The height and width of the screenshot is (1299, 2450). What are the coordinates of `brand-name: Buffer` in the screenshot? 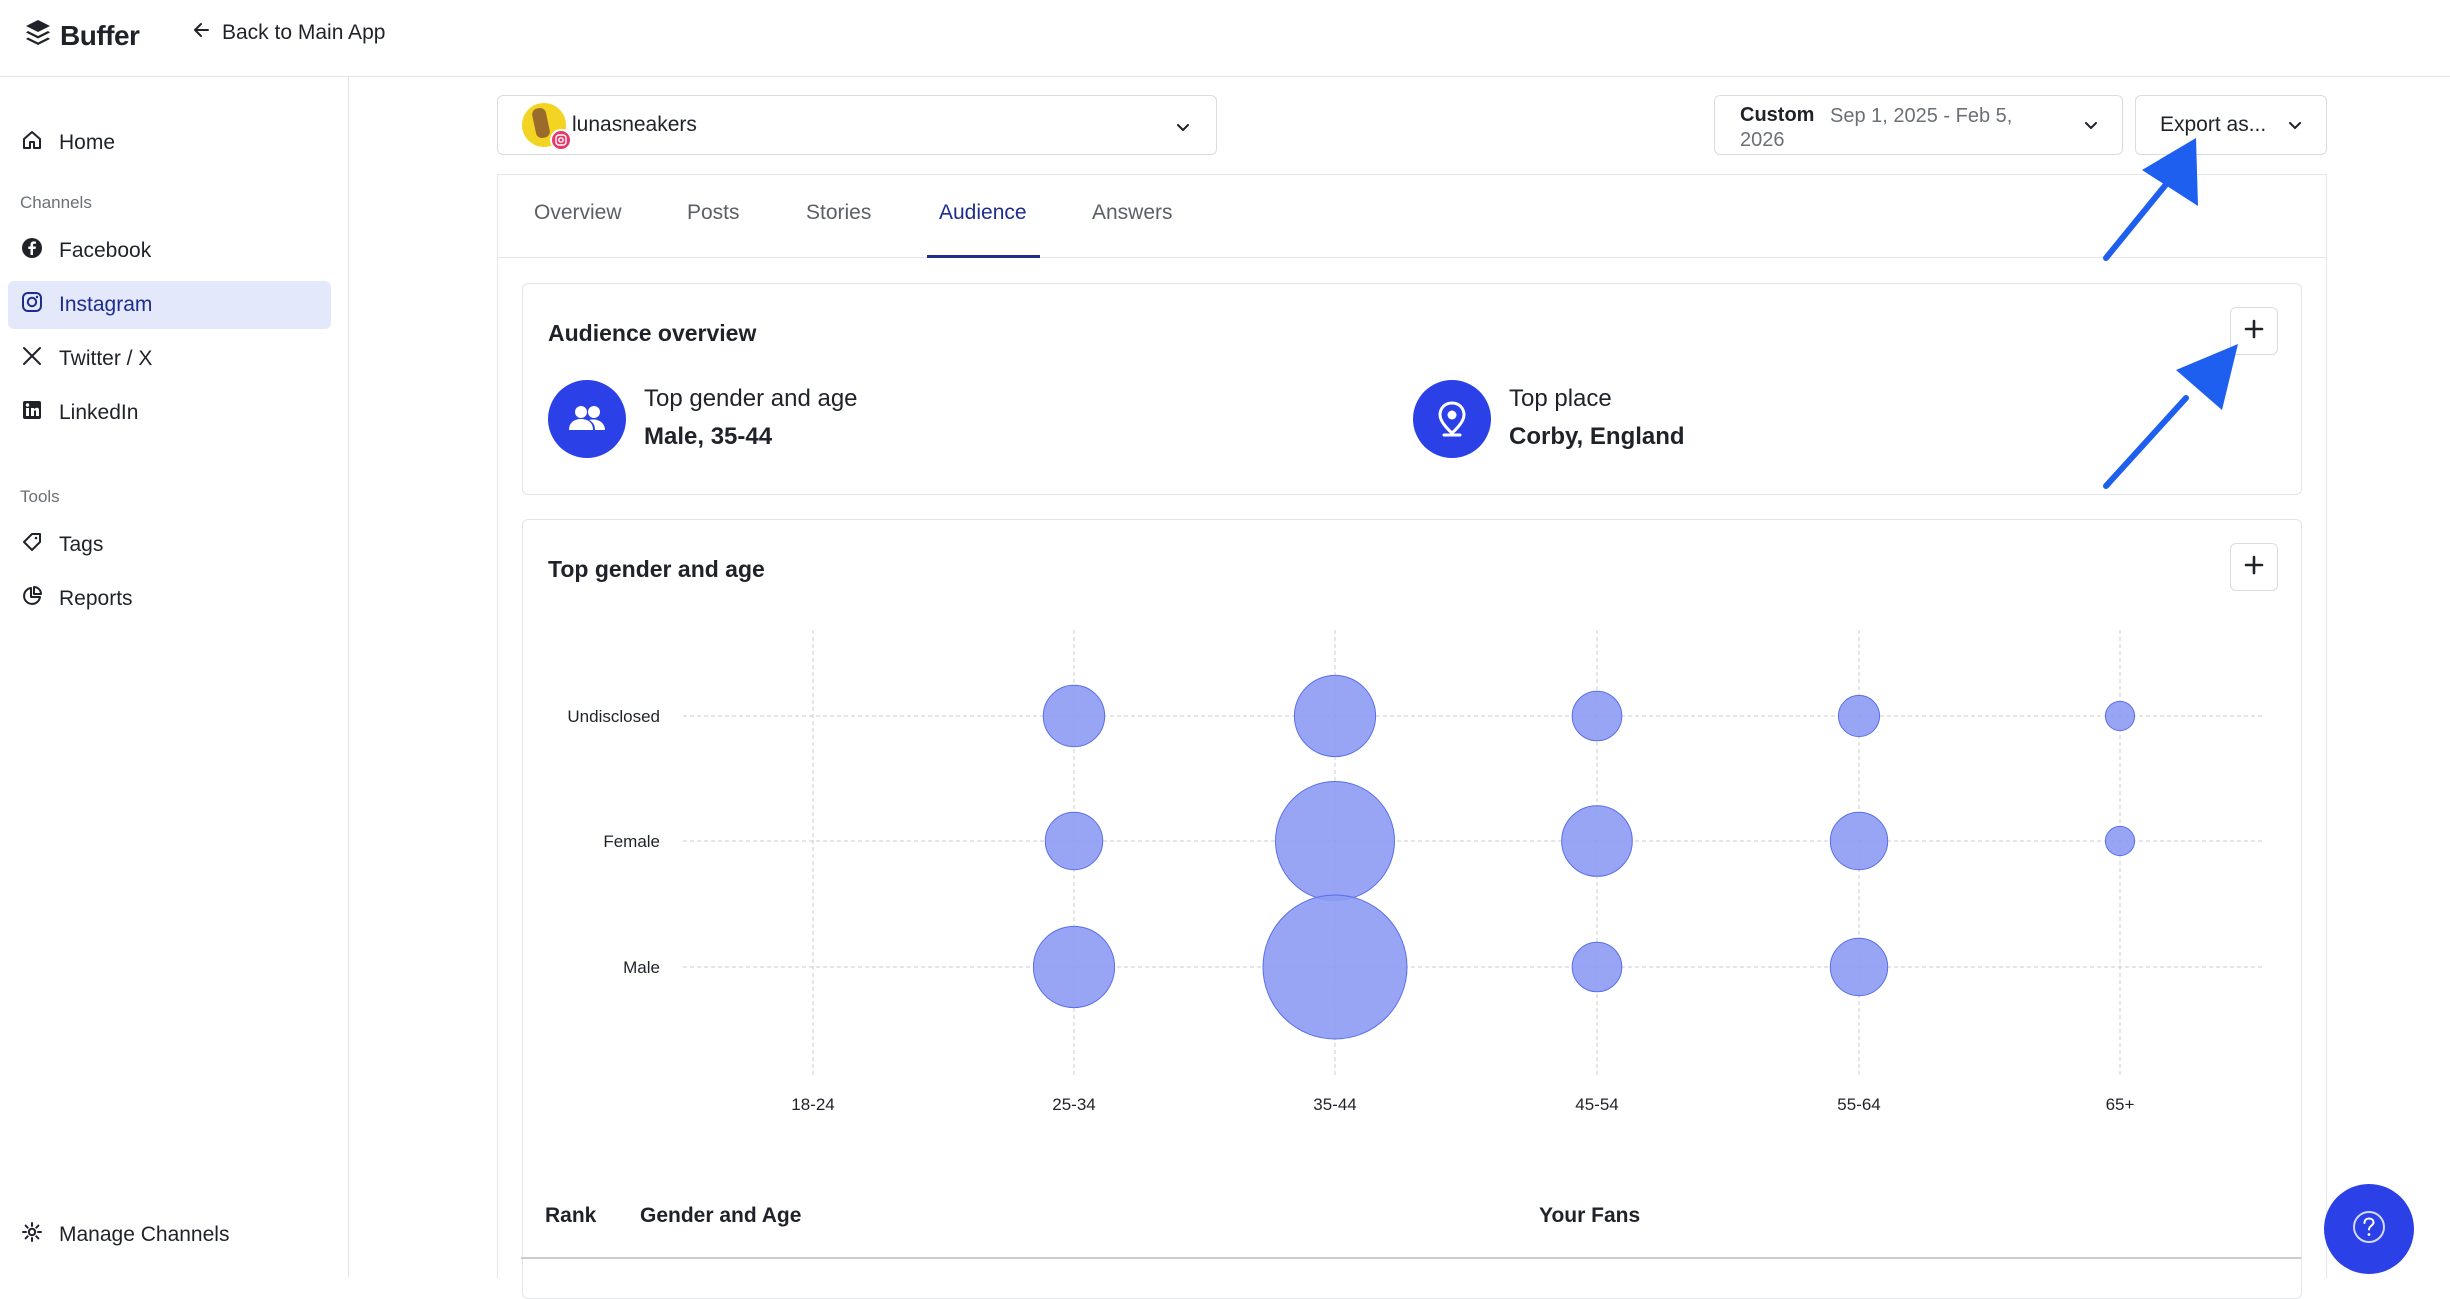 It's located at (100, 35).